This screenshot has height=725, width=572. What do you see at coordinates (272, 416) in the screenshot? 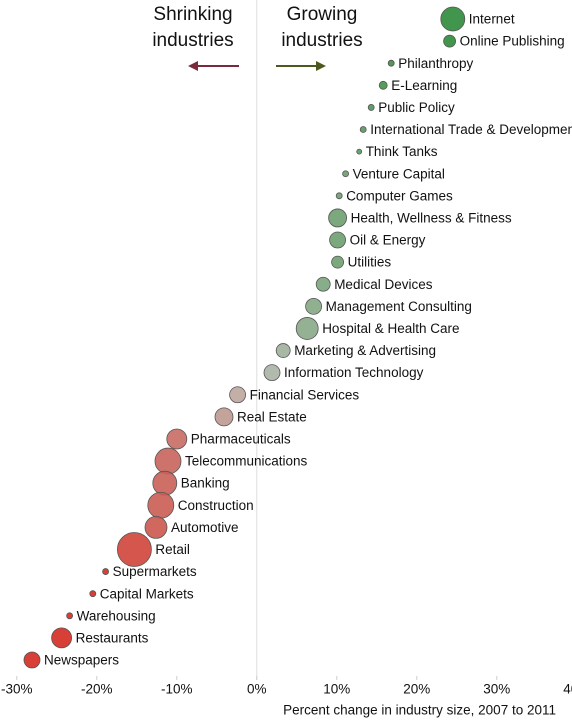
I see `bubble-label: Real Estate` at bounding box center [272, 416].